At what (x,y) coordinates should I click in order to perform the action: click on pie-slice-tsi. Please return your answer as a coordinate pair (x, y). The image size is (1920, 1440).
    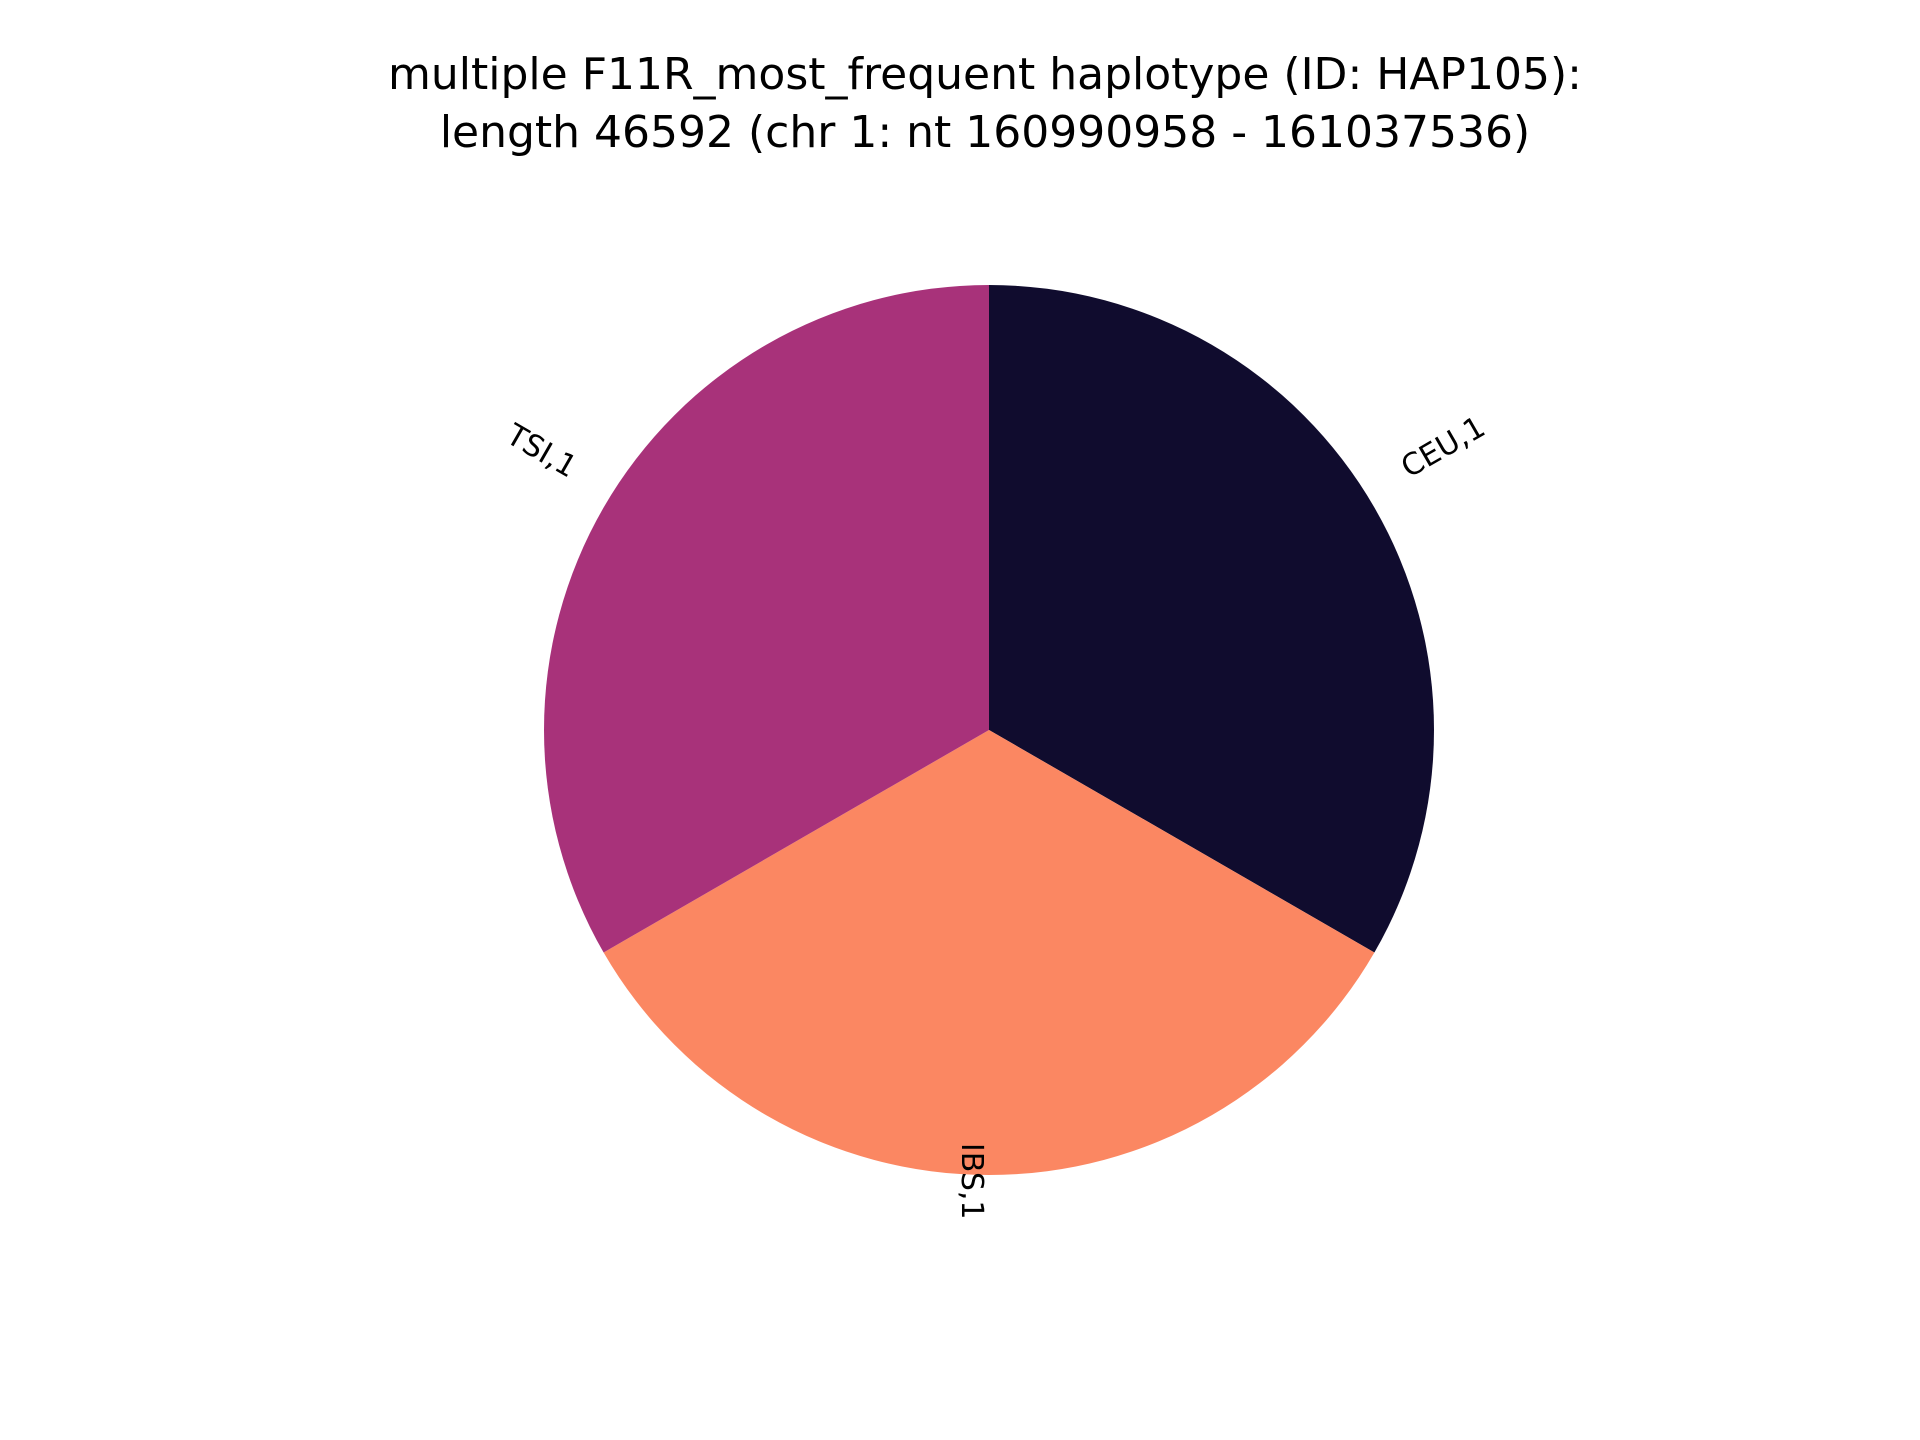
    Looking at the image, I should click on (766, 619).